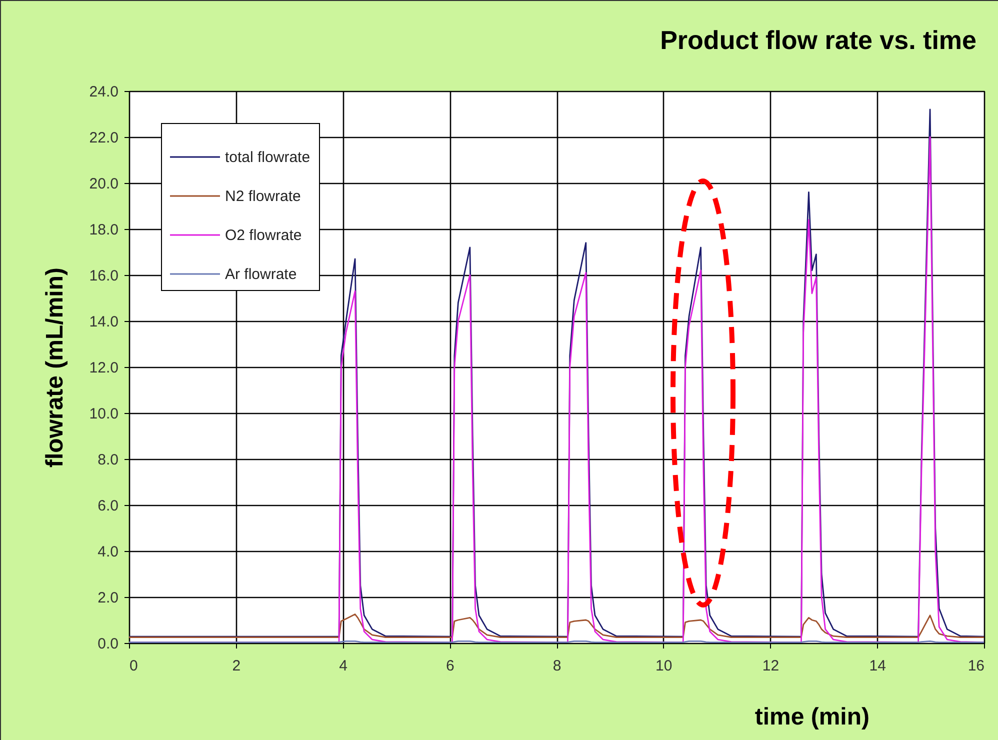  Describe the element at coordinates (108, 644) in the screenshot. I see `y-tick-label: 0.0` at that location.